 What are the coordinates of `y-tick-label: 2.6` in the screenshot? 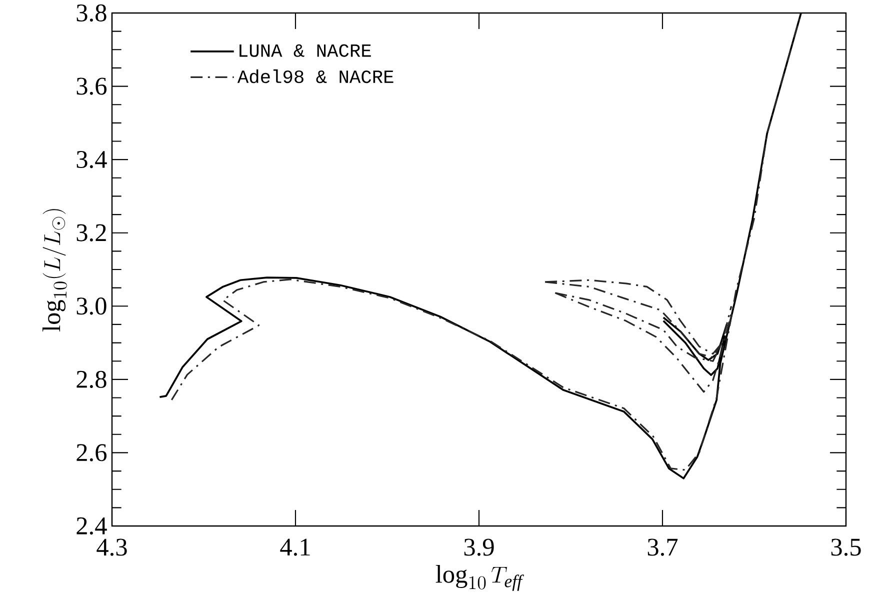 It's located at (91, 453).